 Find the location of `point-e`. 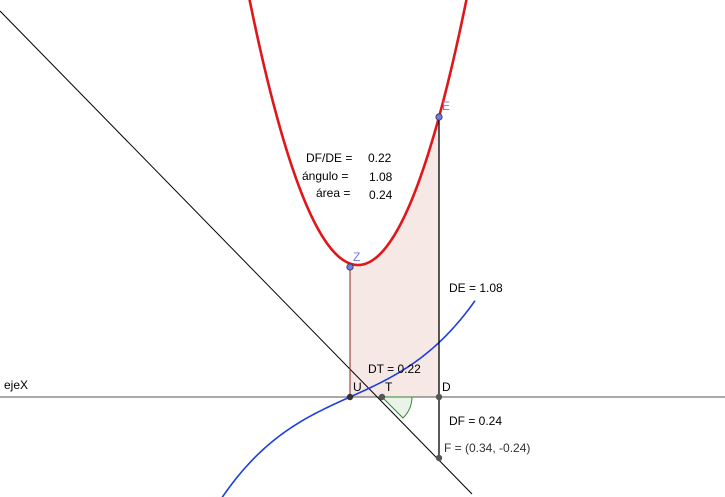

point-e is located at coordinates (439, 117).